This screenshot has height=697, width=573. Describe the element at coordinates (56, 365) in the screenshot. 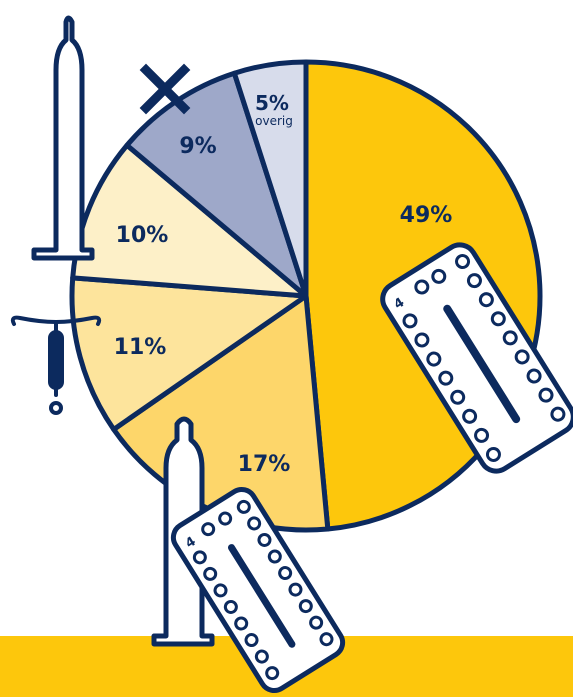

I see `iud-icon` at that location.